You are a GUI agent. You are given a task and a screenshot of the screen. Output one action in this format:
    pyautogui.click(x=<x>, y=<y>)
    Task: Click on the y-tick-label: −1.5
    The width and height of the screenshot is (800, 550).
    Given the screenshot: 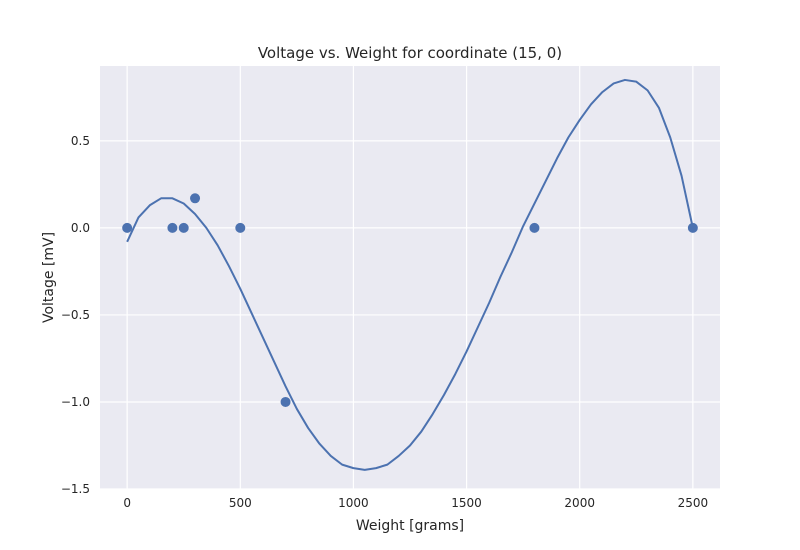 What is the action you would take?
    pyautogui.click(x=75, y=489)
    